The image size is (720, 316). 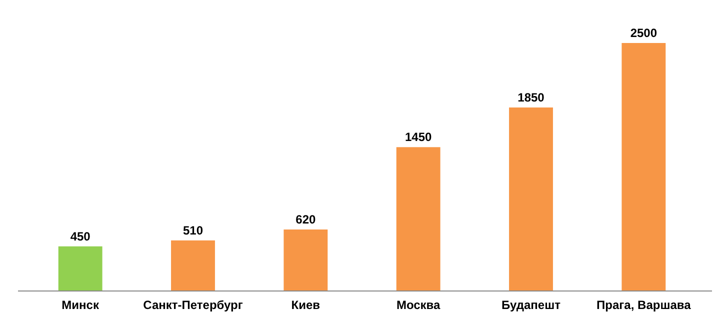 I want to click on x-tick-label: Москва, so click(x=418, y=305).